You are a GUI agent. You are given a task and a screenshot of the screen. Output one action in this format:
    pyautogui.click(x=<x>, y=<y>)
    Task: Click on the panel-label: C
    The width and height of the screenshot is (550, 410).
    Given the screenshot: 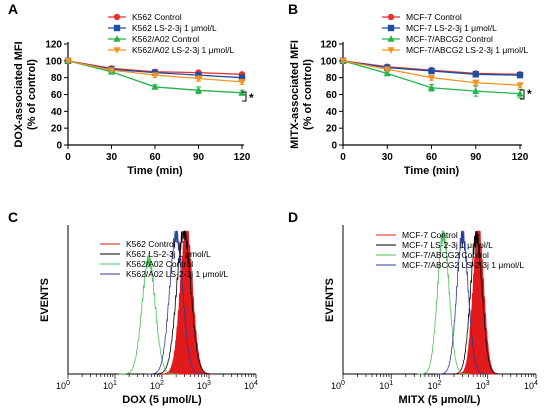 What is the action you would take?
    pyautogui.click(x=13, y=217)
    